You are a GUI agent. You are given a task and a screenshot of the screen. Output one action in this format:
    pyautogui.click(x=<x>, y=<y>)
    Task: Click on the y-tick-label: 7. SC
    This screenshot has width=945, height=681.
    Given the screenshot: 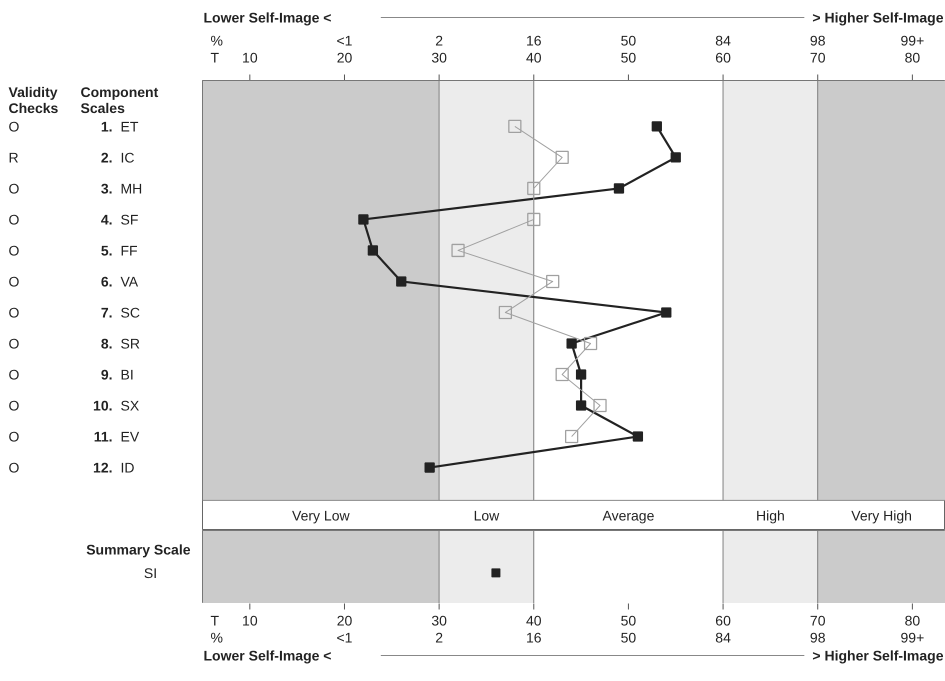 What is the action you would take?
    pyautogui.click(x=120, y=312)
    